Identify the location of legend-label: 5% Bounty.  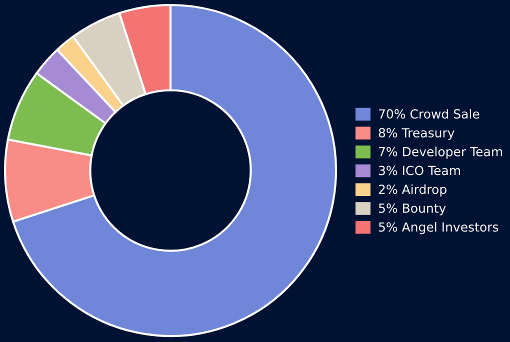
(412, 209).